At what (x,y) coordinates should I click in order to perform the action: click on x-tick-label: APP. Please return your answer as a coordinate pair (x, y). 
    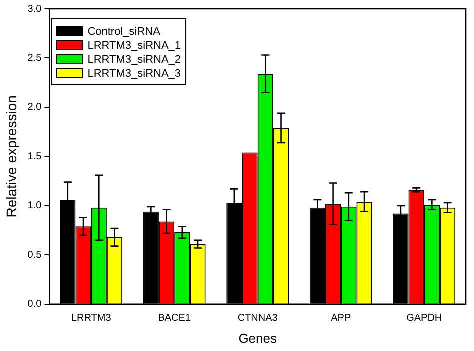
    Looking at the image, I should click on (341, 318).